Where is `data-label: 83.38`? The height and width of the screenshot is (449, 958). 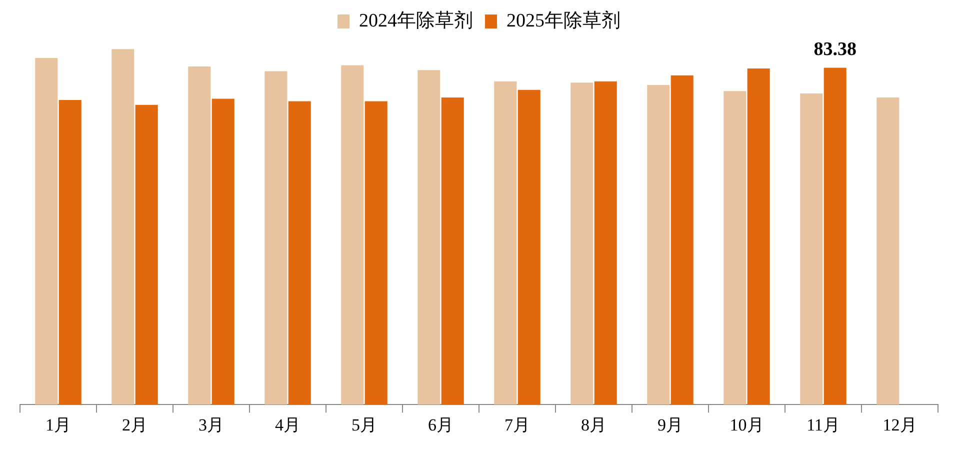
data-label: 83.38 is located at coordinates (835, 49).